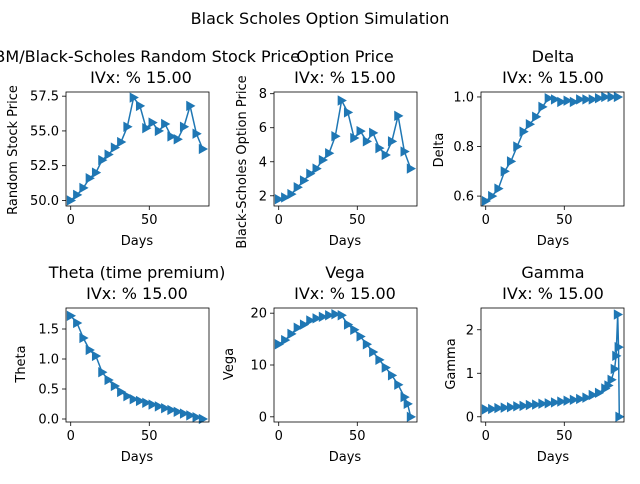  I want to click on y-tick-label: 0.8, so click(463, 147).